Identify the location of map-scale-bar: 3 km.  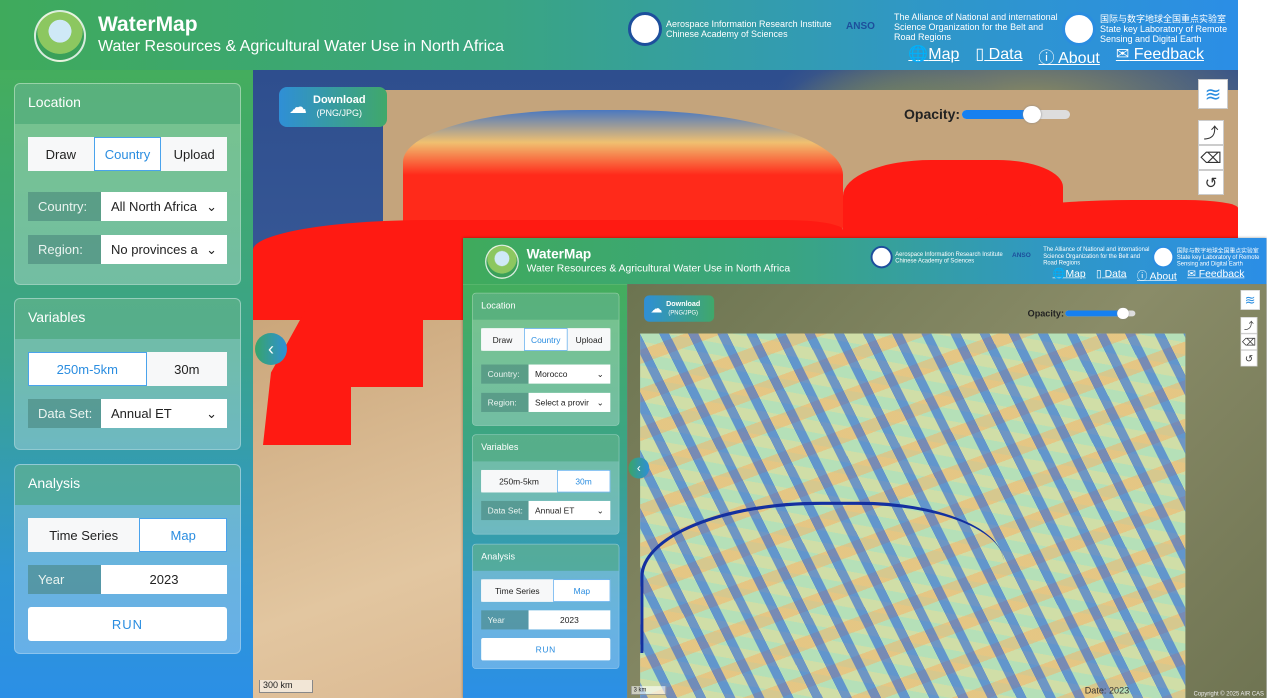
(649, 690).